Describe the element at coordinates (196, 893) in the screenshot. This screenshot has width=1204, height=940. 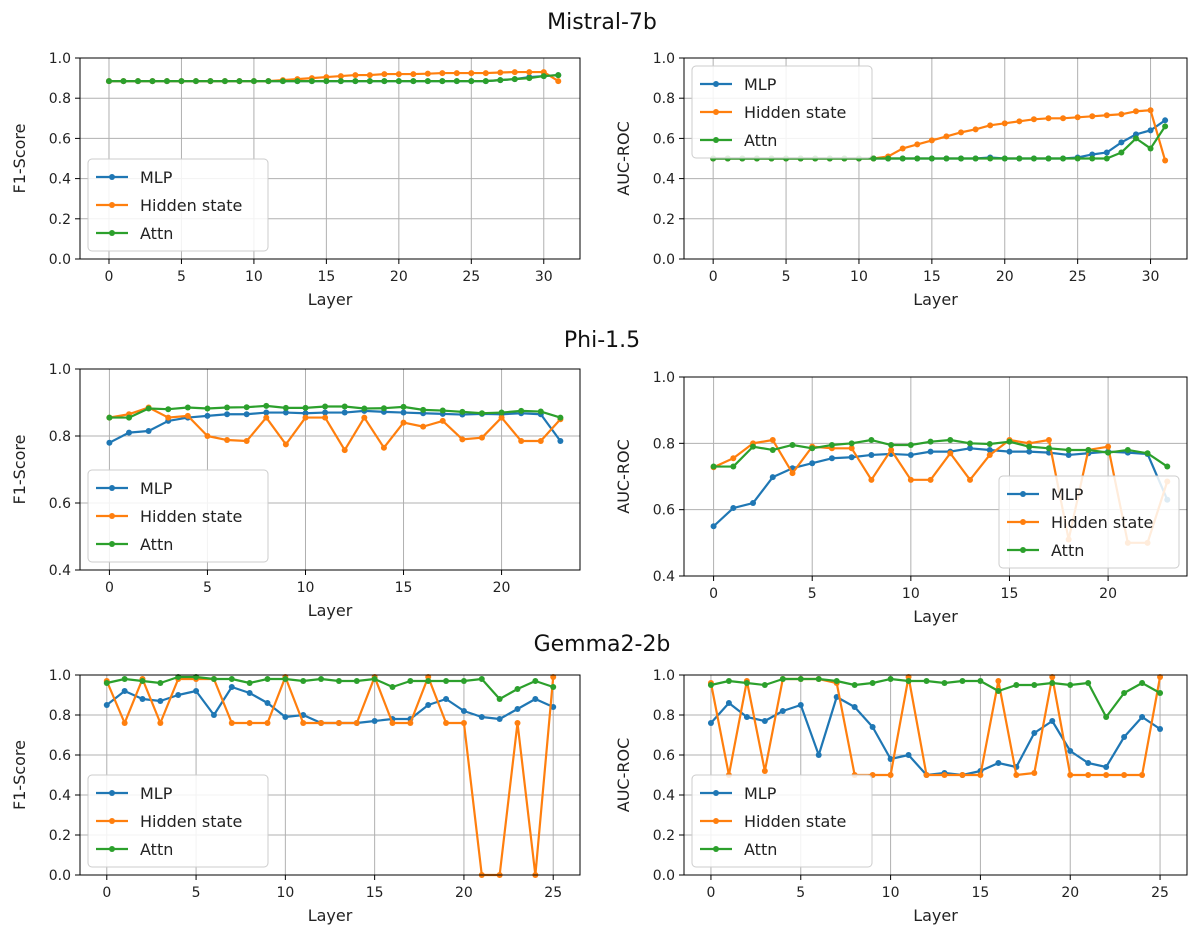
I see `gemma-f1-xtick-label: 5` at that location.